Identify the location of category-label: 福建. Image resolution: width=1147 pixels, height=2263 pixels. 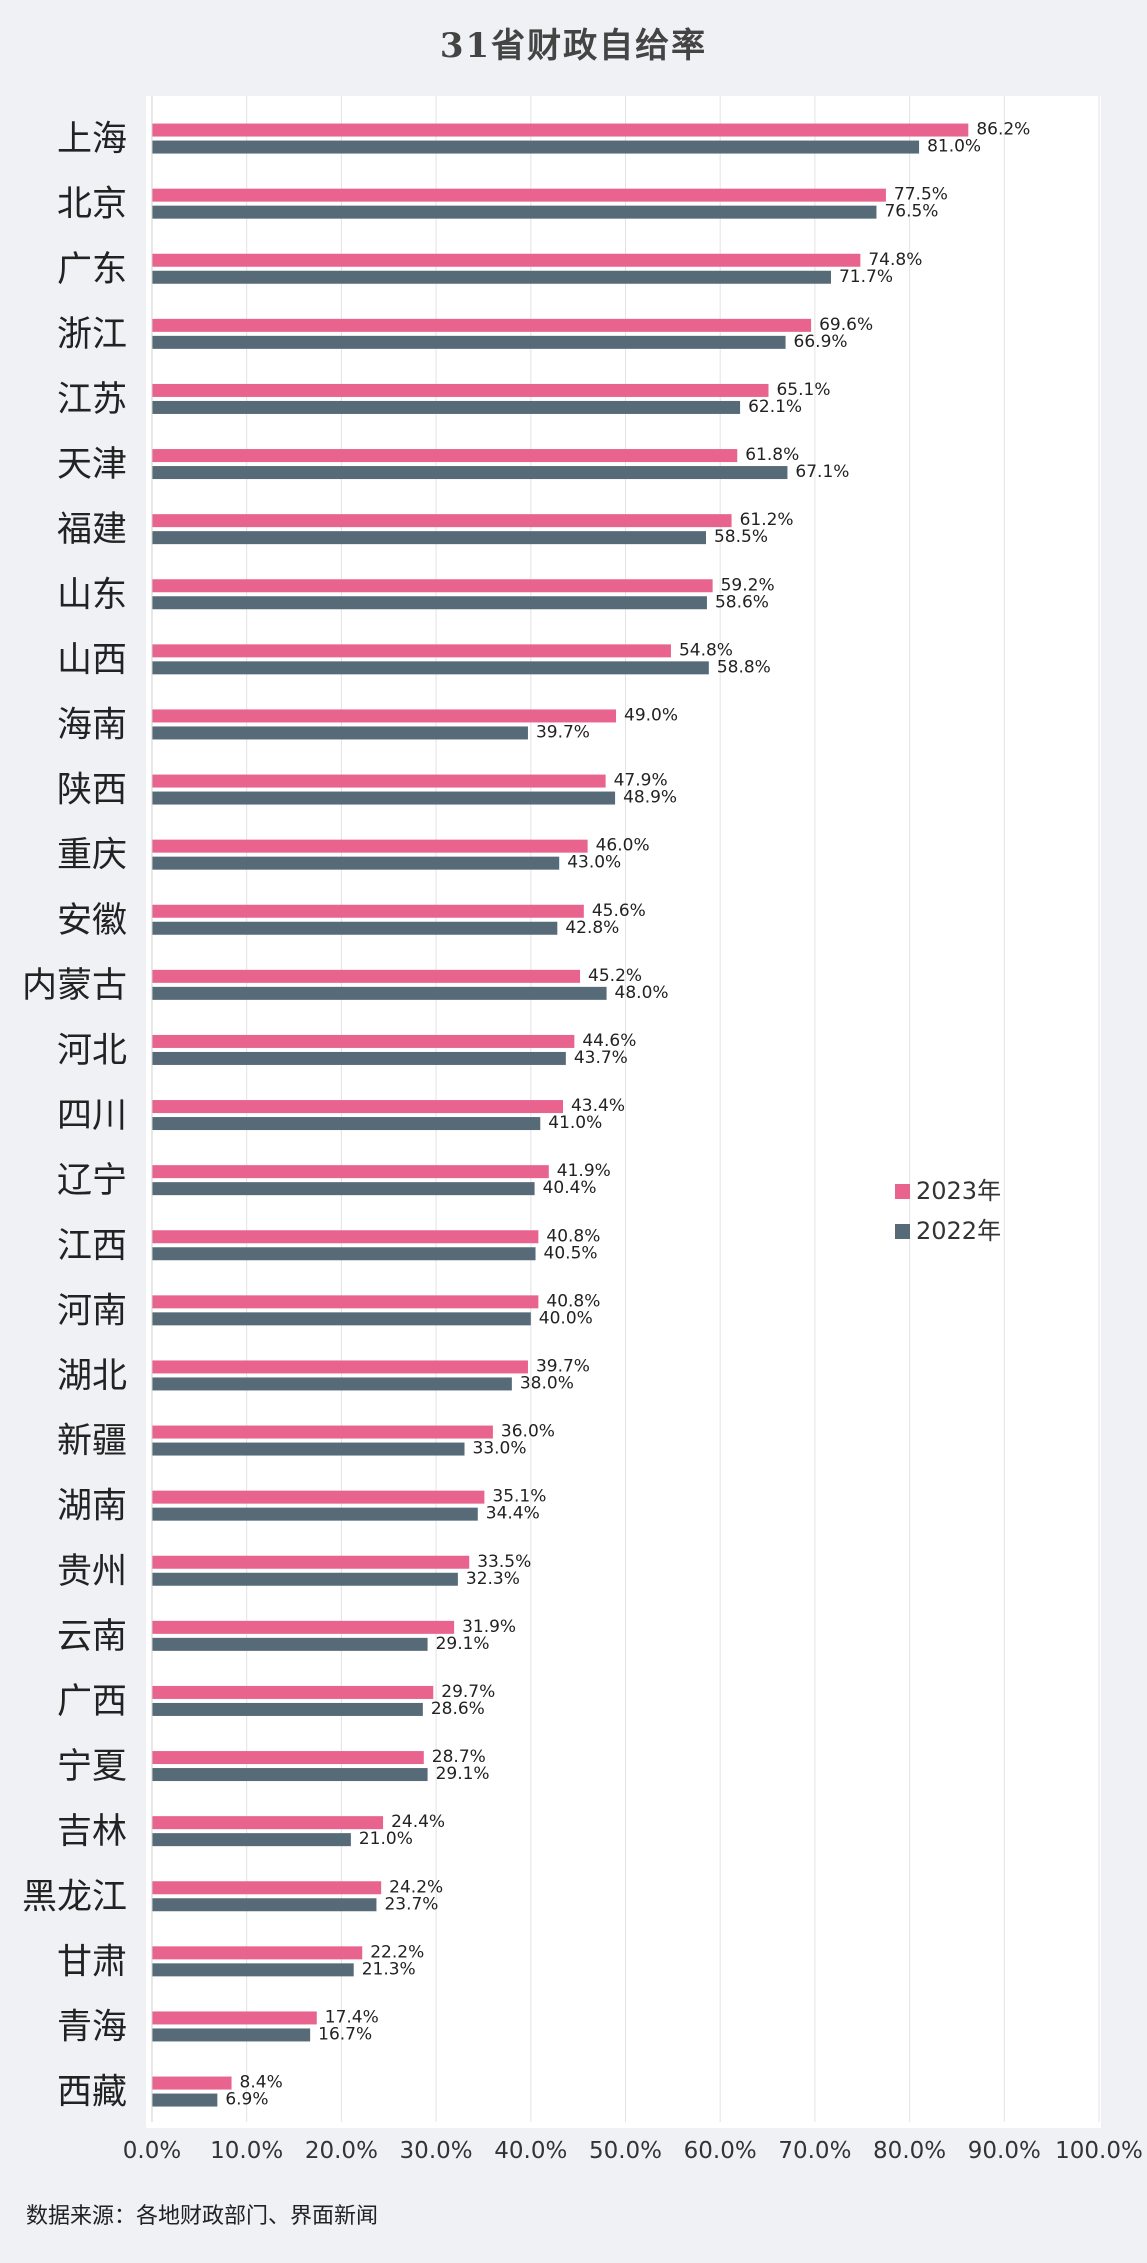
(92, 530).